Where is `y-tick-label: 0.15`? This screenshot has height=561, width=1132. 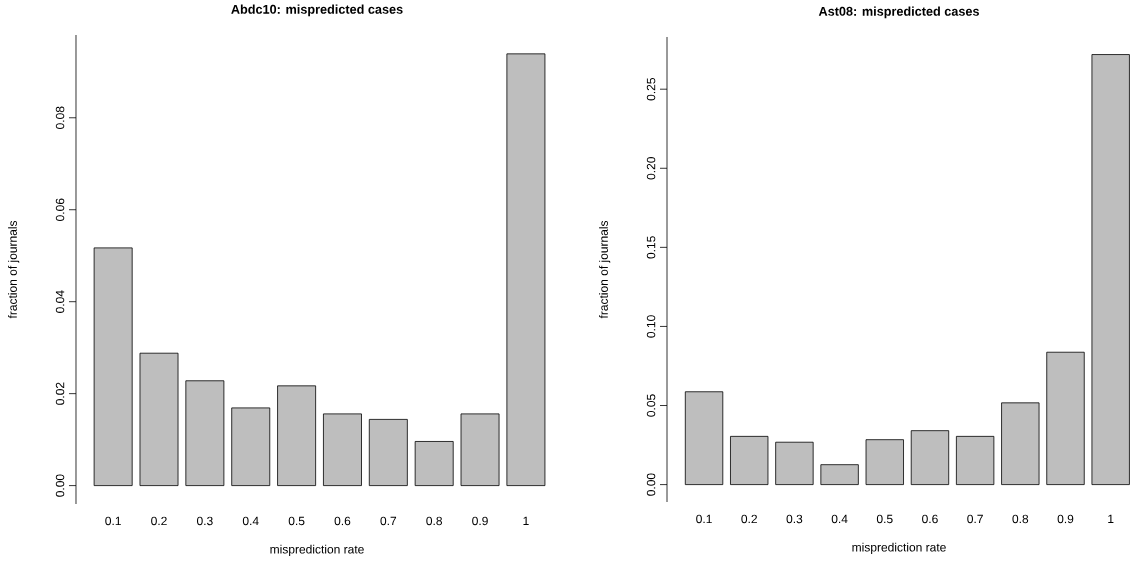
y-tick-label: 0.15 is located at coordinates (651, 247).